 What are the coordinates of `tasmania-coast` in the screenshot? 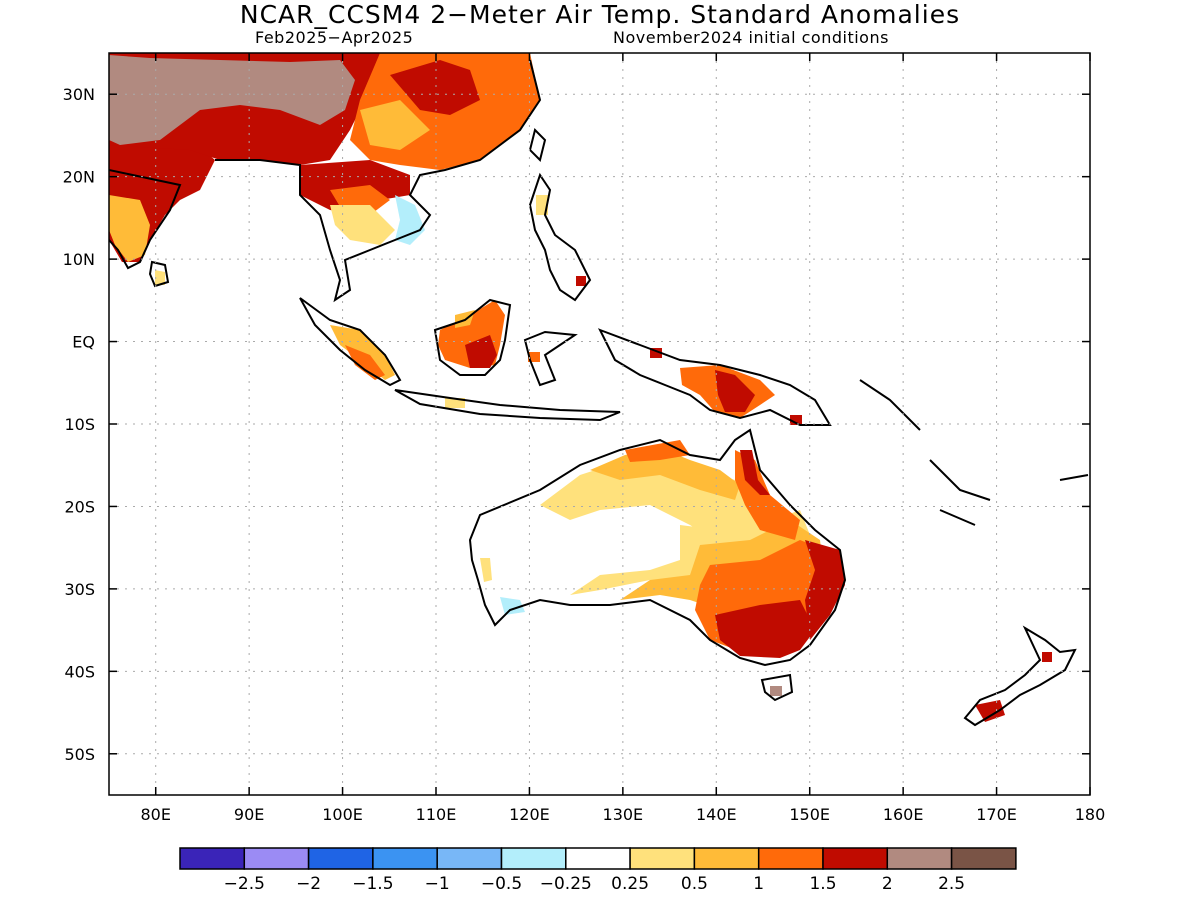 It's located at (777, 687).